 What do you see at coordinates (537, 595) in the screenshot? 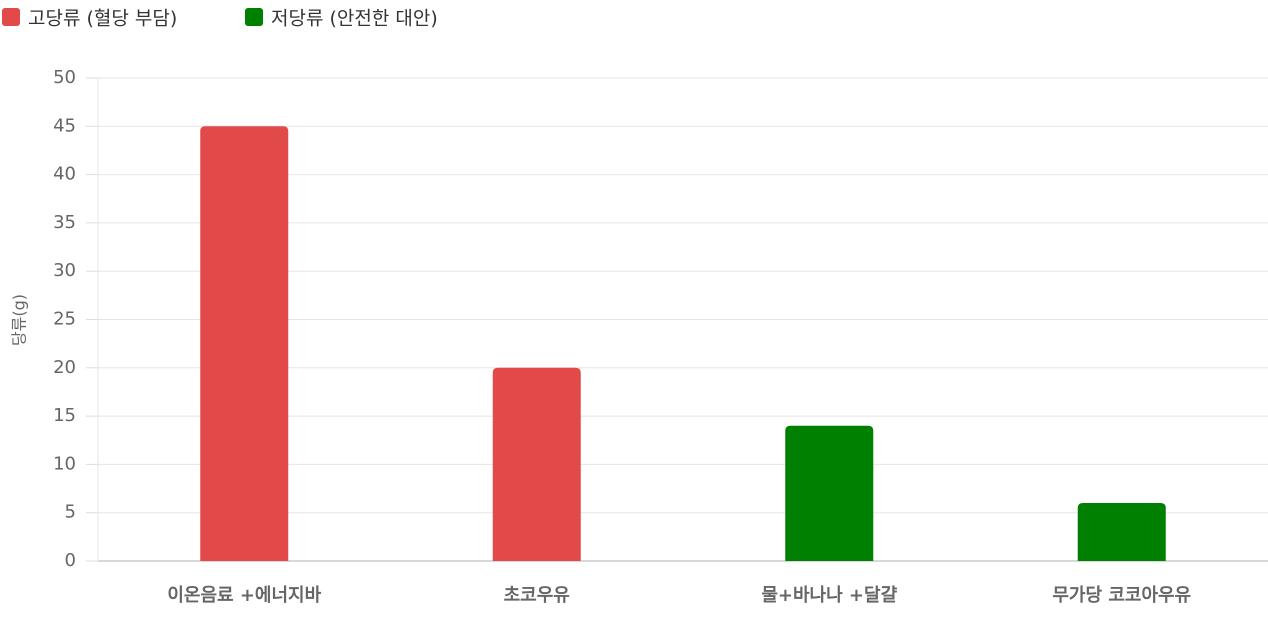
I see `x-tick-label: 초코우유` at bounding box center [537, 595].